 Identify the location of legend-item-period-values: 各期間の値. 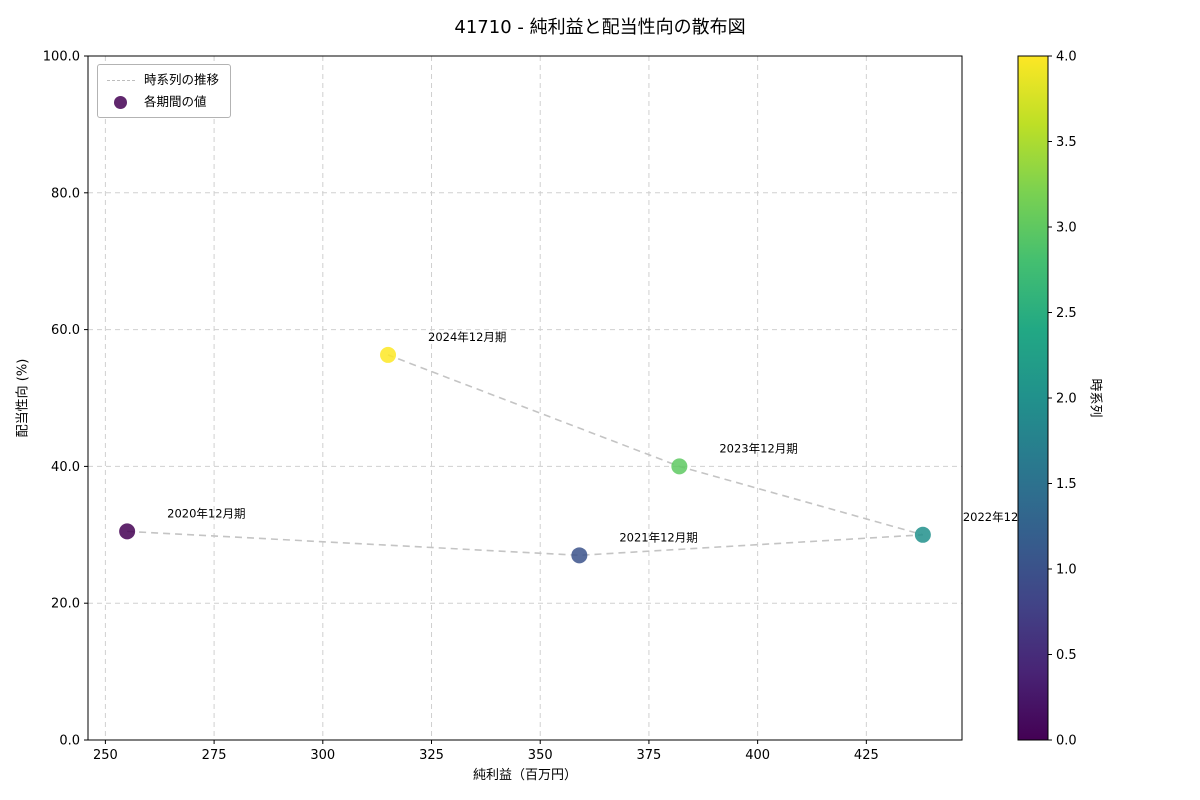
(163, 102).